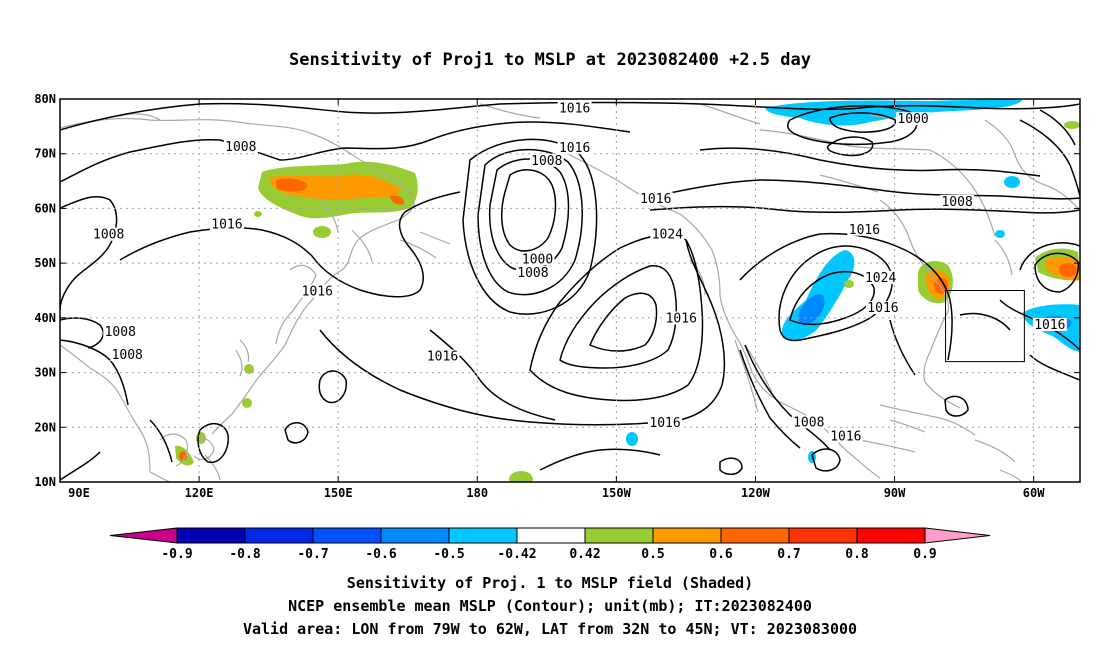 The width and height of the screenshot is (1100, 650). Describe the element at coordinates (312, 554) in the screenshot. I see `colorbar-label: -0.7` at that location.